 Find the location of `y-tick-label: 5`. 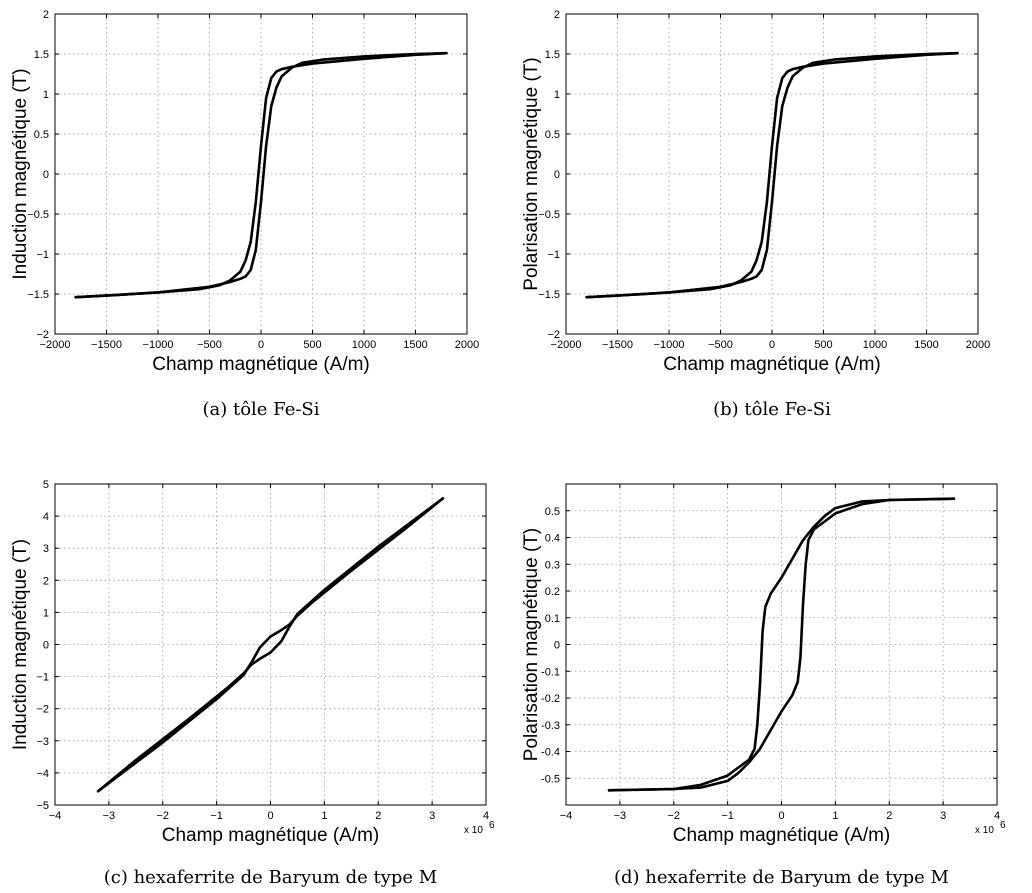

y-tick-label: 5 is located at coordinates (46, 485).